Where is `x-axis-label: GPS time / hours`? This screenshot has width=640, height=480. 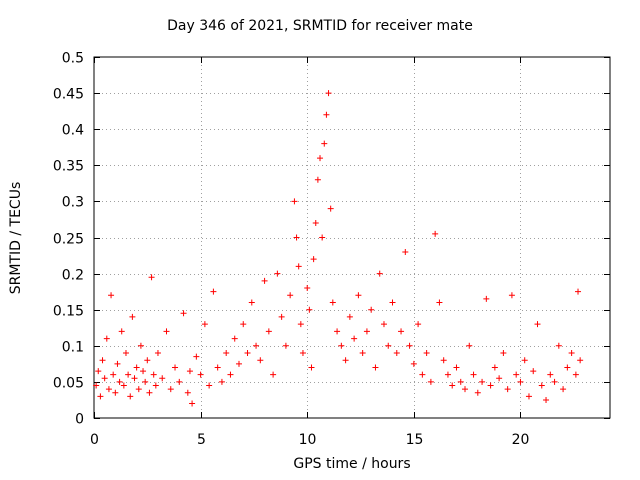 x-axis-label: GPS time / hours is located at coordinates (352, 464).